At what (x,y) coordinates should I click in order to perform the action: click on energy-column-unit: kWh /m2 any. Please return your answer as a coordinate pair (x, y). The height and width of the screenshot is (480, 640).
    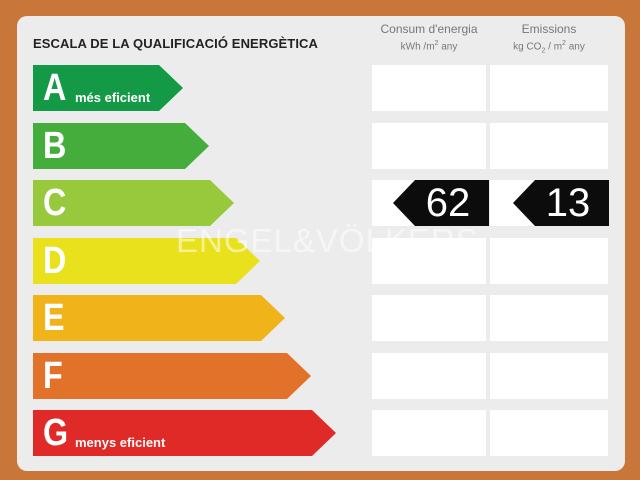
    Looking at the image, I should click on (429, 46).